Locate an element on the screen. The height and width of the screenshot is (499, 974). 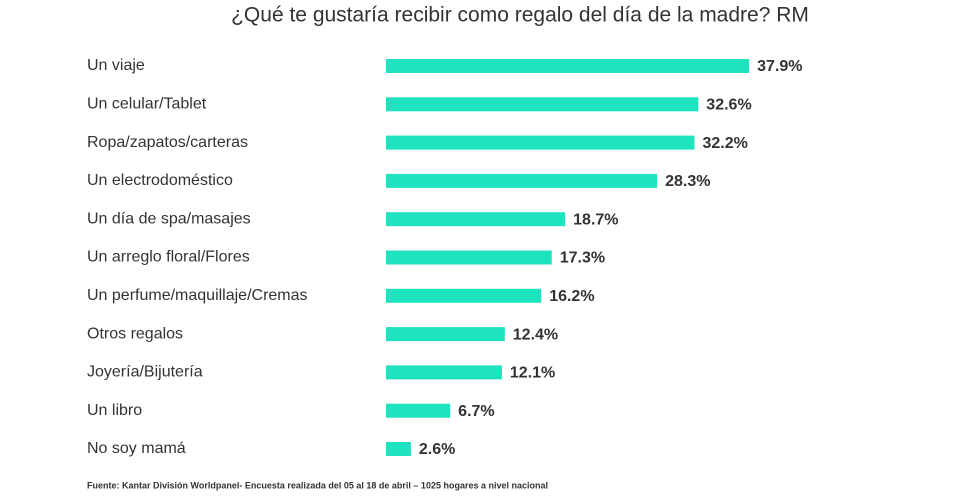
value-label: 2.6% is located at coordinates (437, 449).